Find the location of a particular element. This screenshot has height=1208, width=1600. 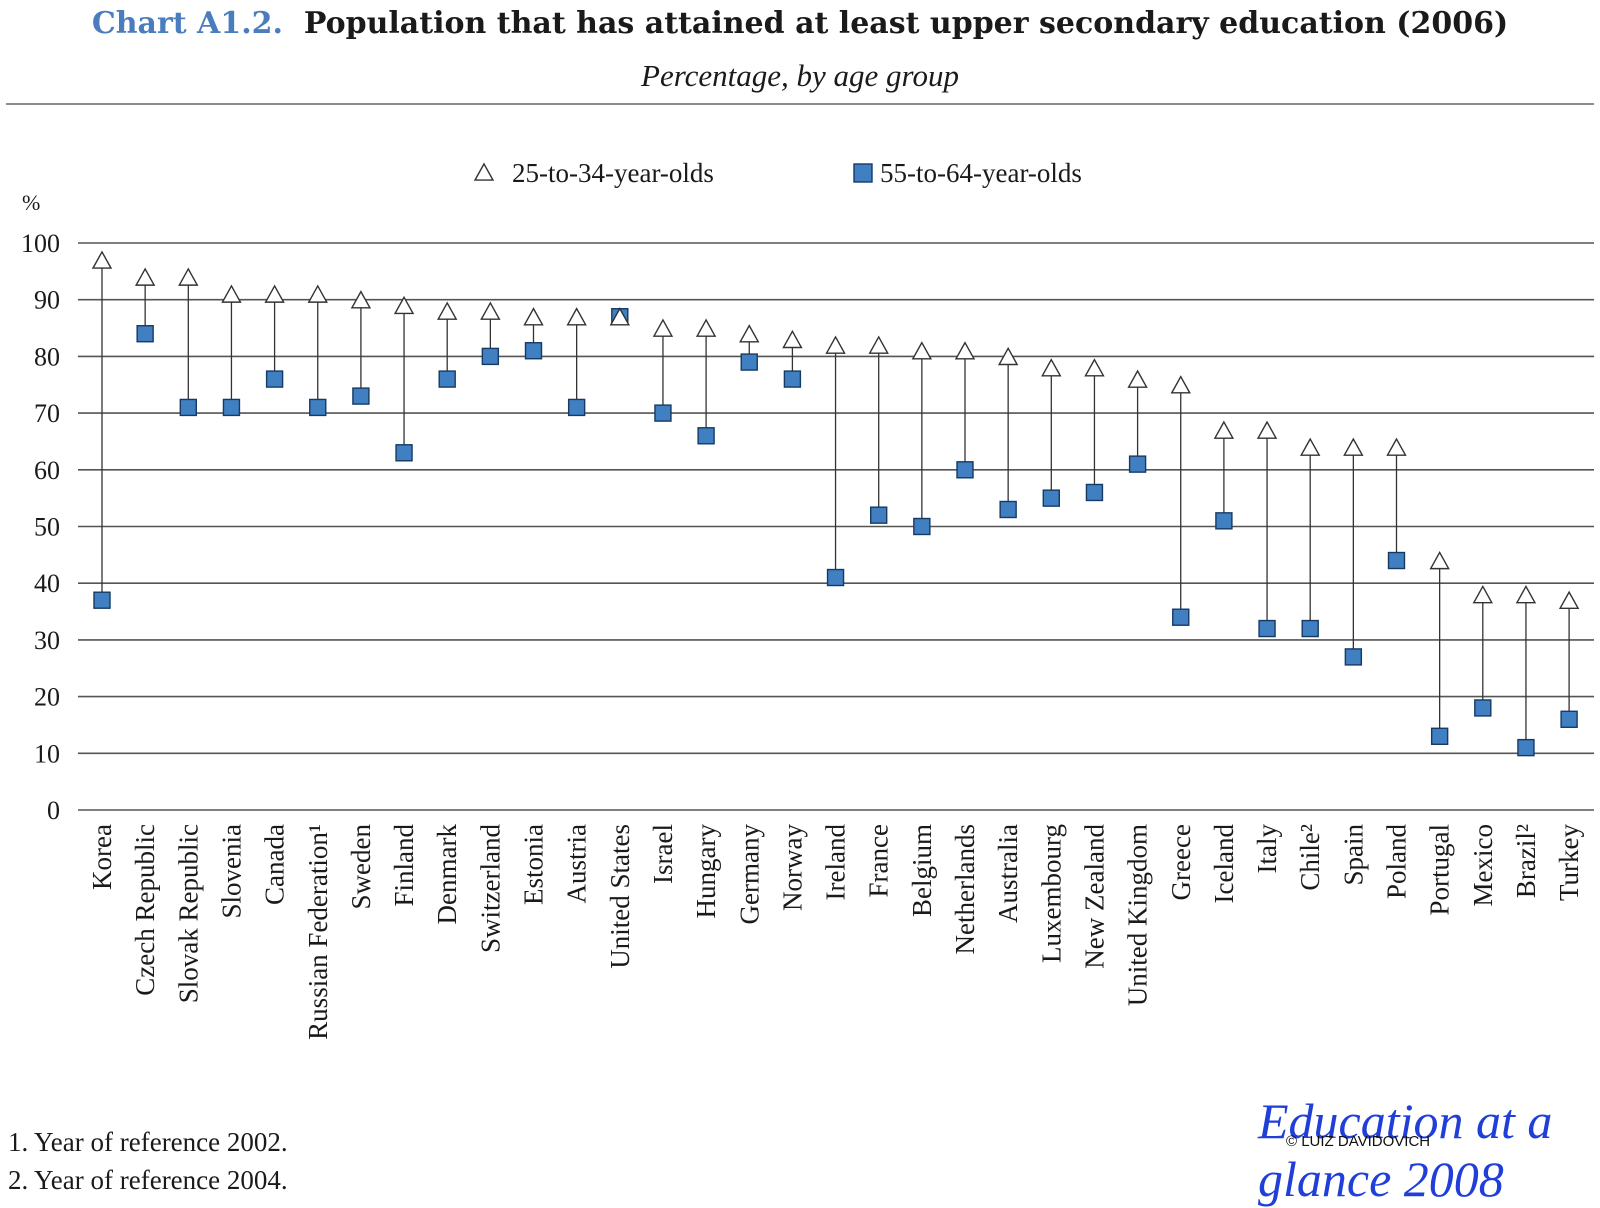

x-tick-label: Austria is located at coordinates (577, 864).